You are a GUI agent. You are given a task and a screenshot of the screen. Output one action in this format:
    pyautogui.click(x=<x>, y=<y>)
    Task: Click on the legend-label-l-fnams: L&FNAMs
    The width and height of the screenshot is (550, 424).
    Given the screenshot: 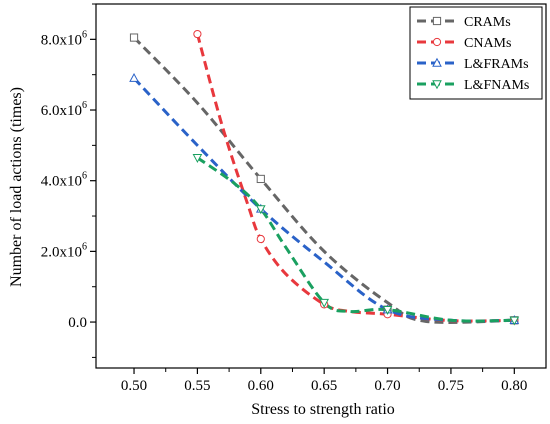 What is the action you would take?
    pyautogui.click(x=496, y=85)
    